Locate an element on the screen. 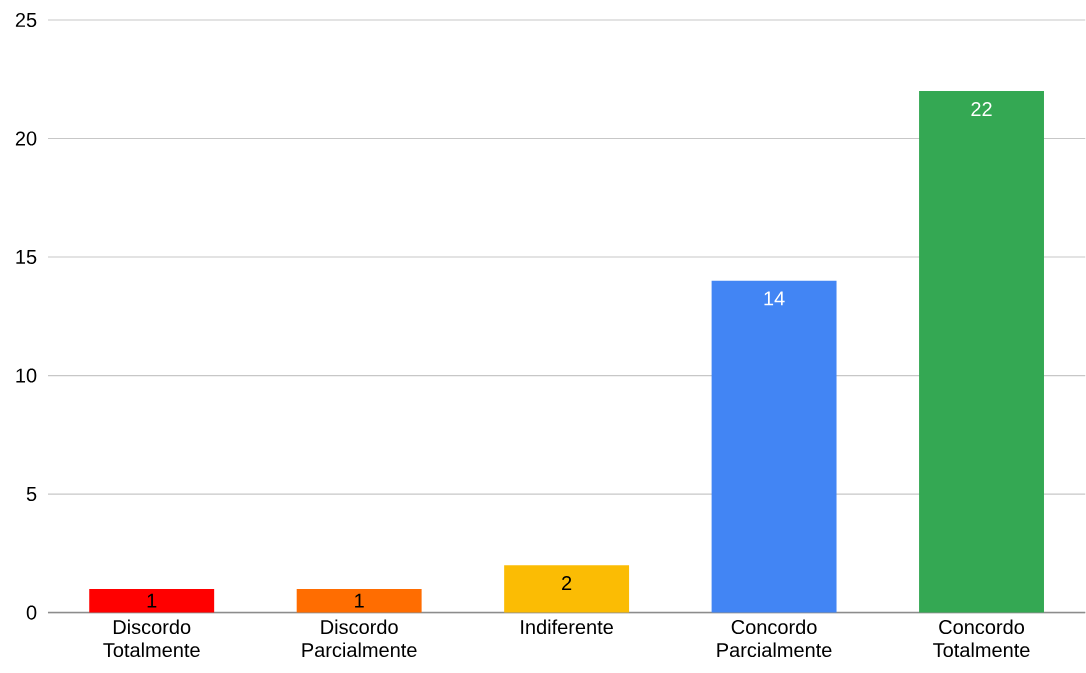 The height and width of the screenshot is (673, 1086). y-tick-label: 25 is located at coordinates (26, 20).